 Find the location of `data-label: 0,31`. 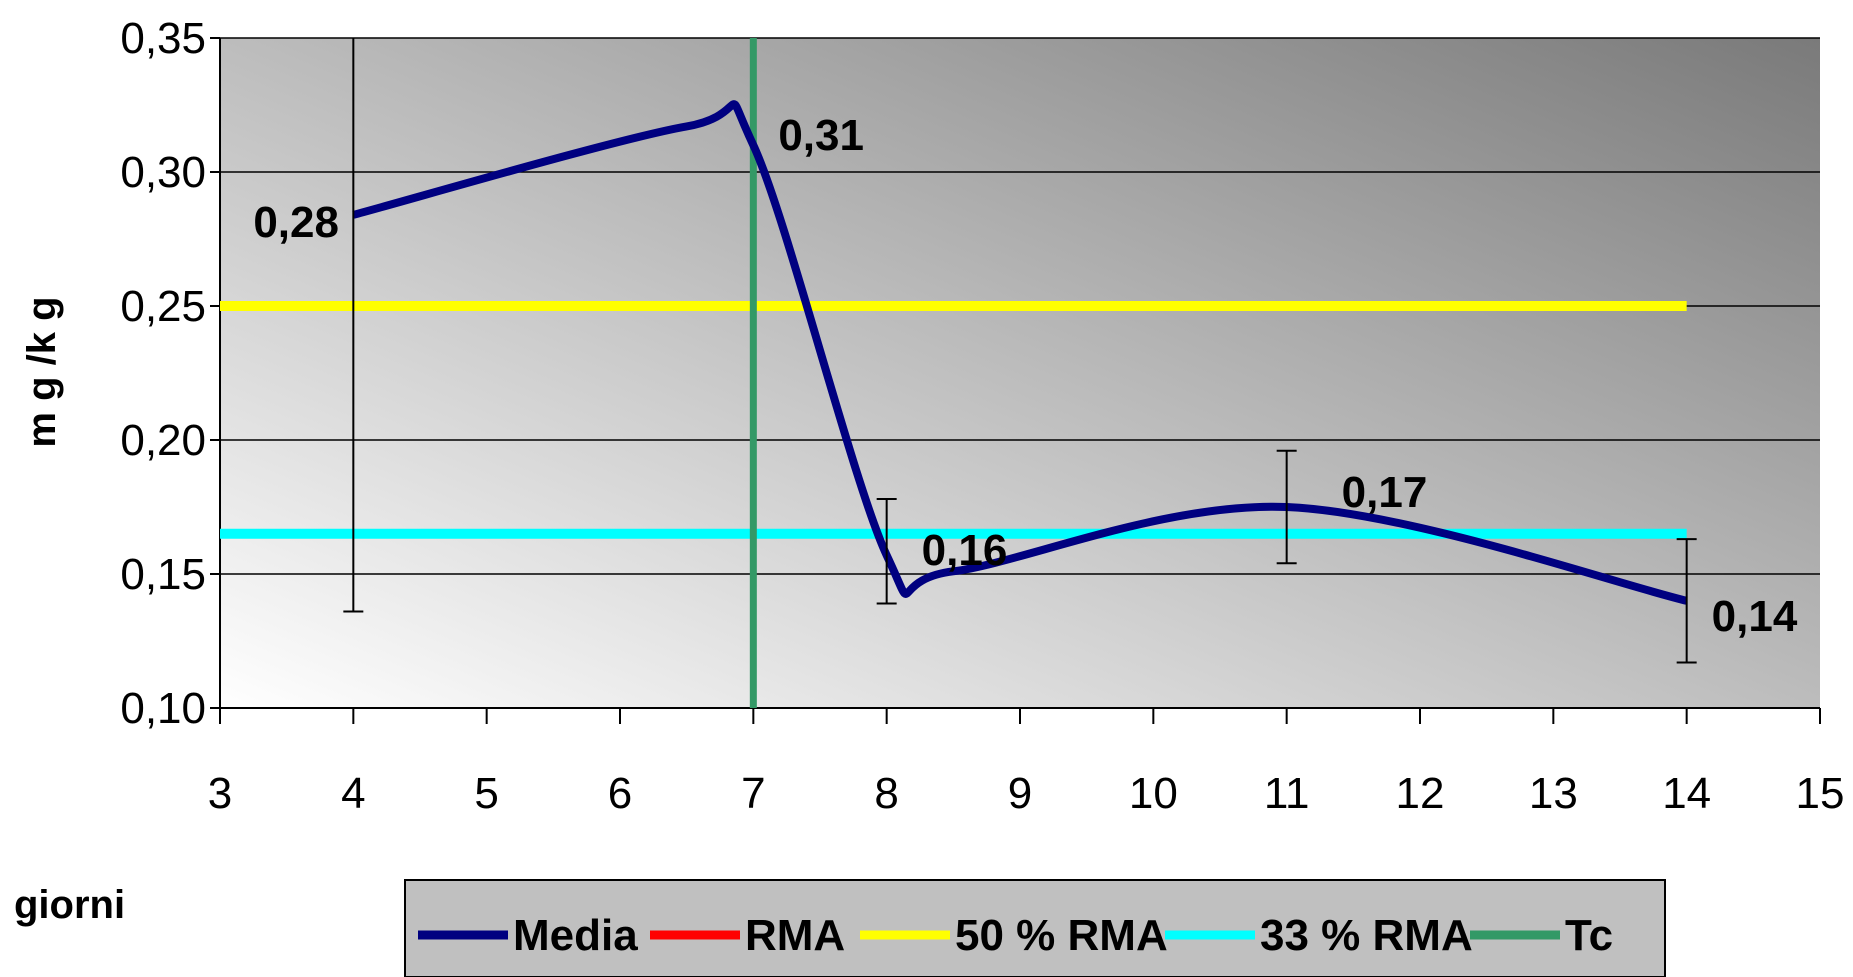

data-label: 0,31 is located at coordinates (821, 135).